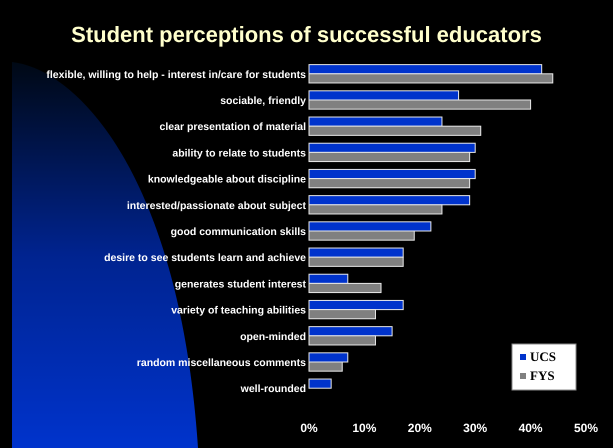 The height and width of the screenshot is (448, 613). I want to click on y-tick-label: clear presentation of material, so click(233, 127).